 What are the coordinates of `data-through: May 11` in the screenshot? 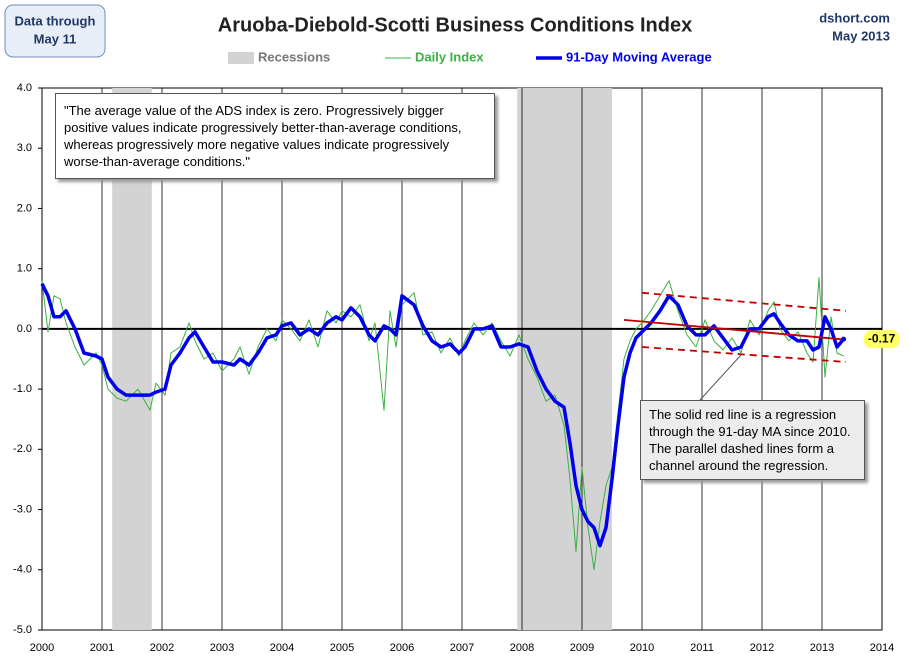 It's located at (55, 38).